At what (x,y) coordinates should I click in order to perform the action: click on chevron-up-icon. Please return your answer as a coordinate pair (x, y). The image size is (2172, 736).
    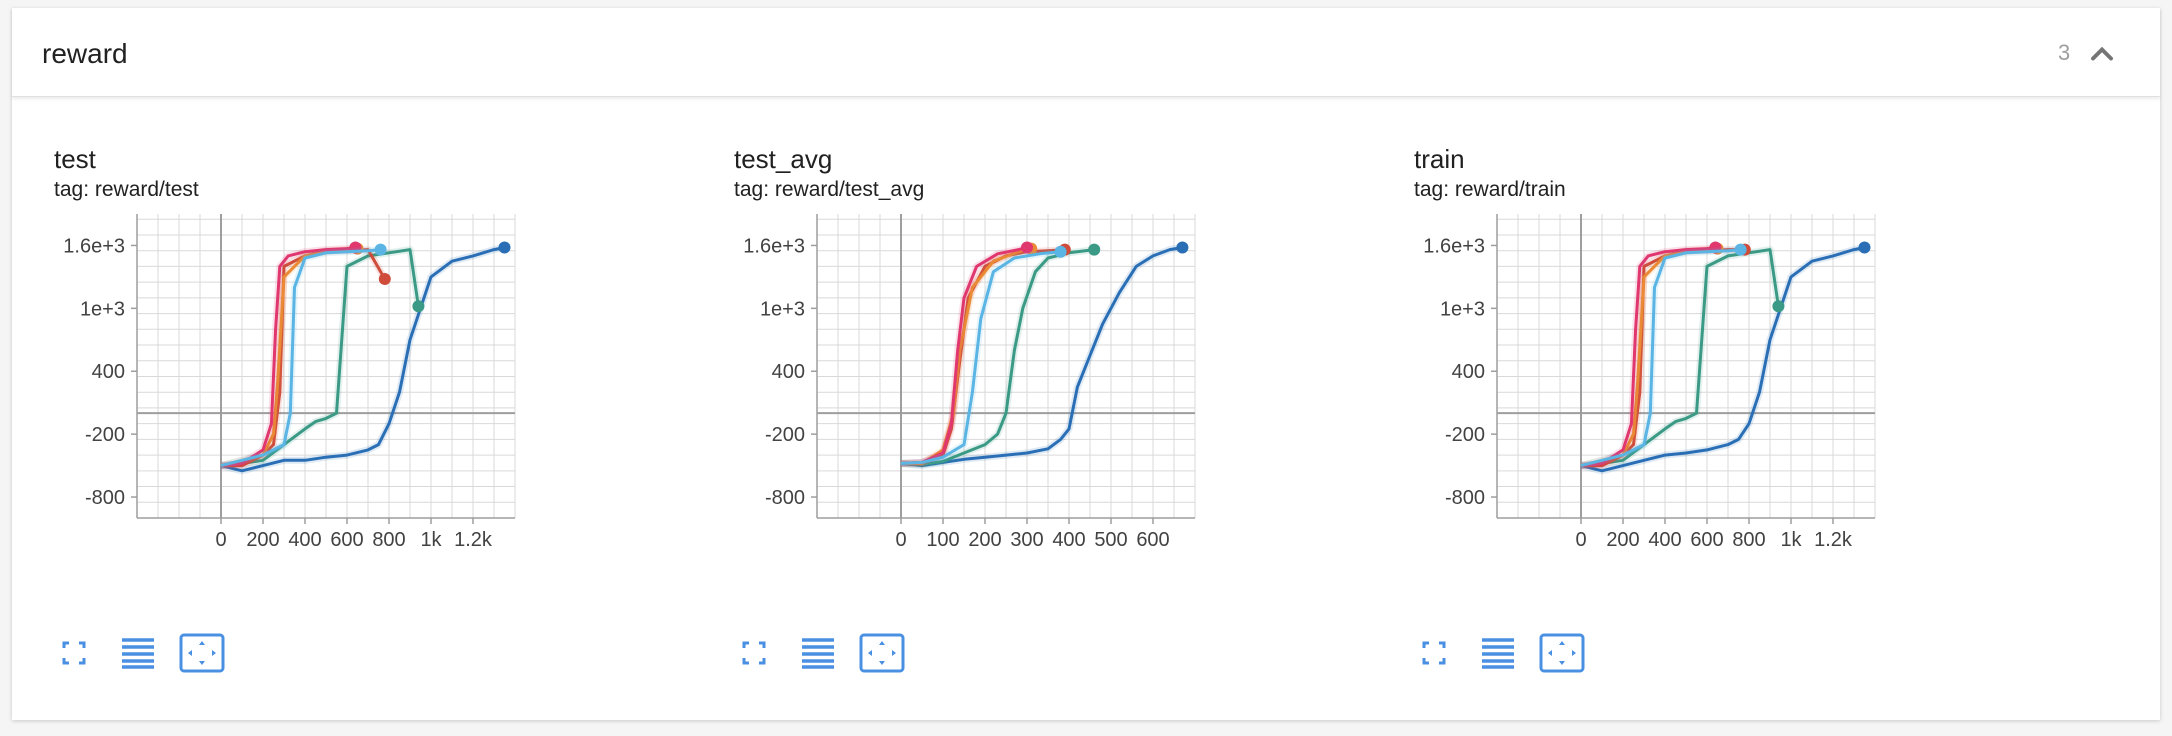
    Looking at the image, I should click on (2102, 54).